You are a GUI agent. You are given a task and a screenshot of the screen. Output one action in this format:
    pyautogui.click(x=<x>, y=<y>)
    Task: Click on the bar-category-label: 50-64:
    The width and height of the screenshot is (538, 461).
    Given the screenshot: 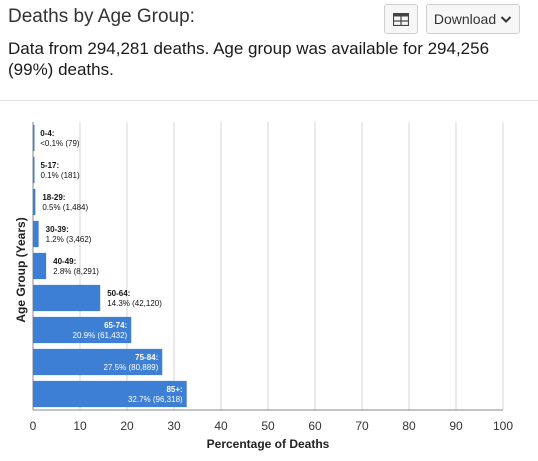 What is the action you would take?
    pyautogui.click(x=118, y=293)
    